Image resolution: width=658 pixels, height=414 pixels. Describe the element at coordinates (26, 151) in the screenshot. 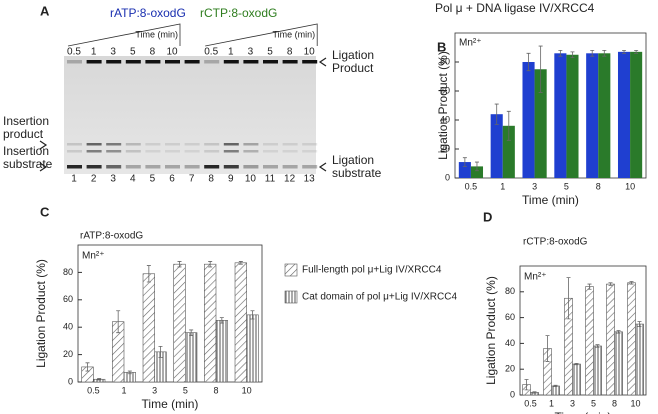

I see `left-label: Insertion` at that location.